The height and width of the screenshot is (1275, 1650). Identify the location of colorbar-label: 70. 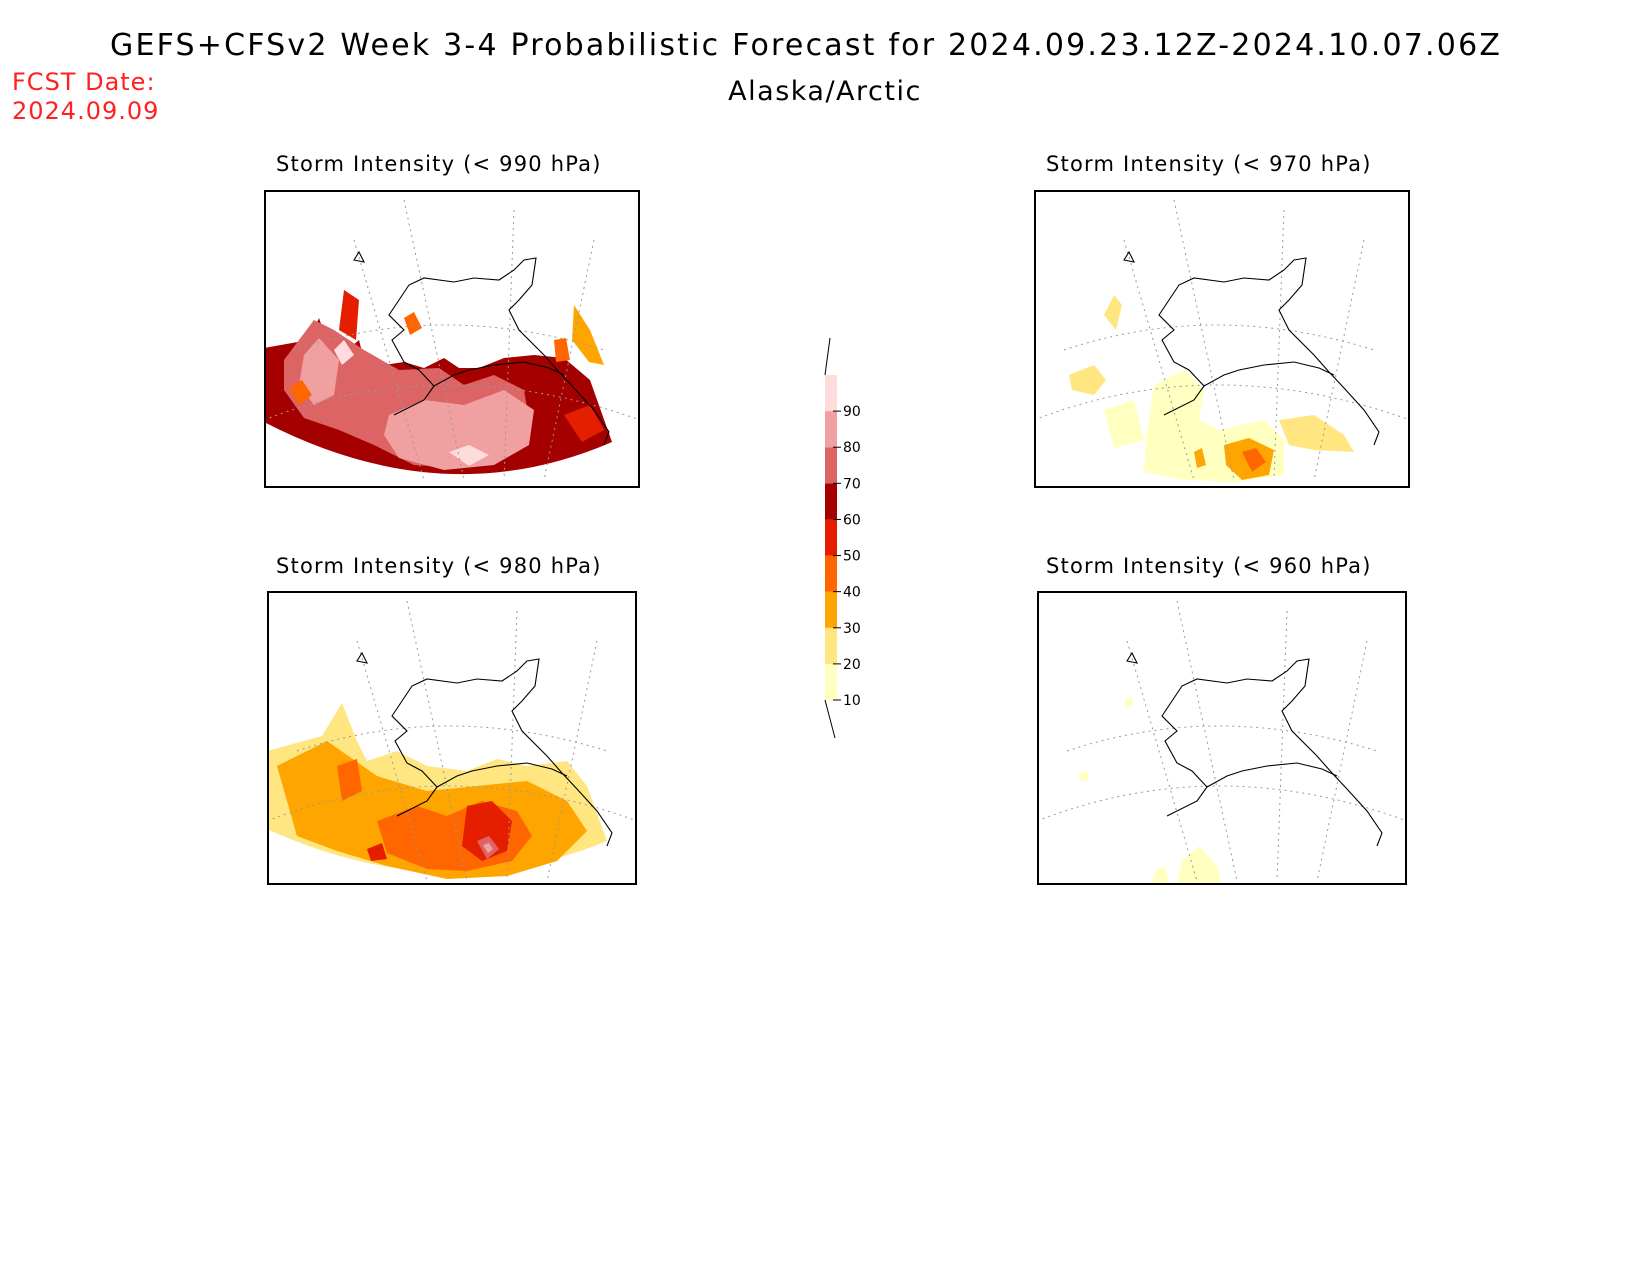
(851, 484).